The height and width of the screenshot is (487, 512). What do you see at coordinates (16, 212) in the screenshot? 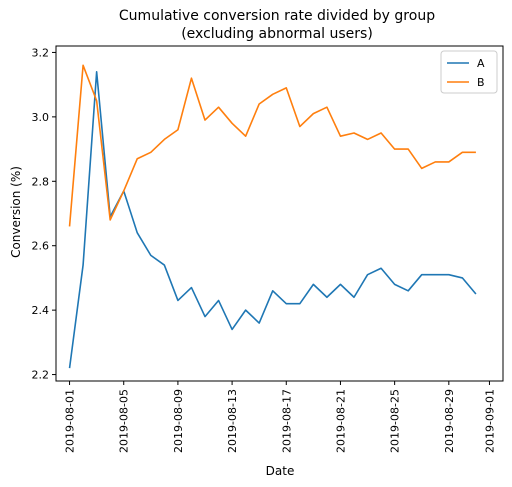
I see `y-axis-label: Conversion (%)` at bounding box center [16, 212].